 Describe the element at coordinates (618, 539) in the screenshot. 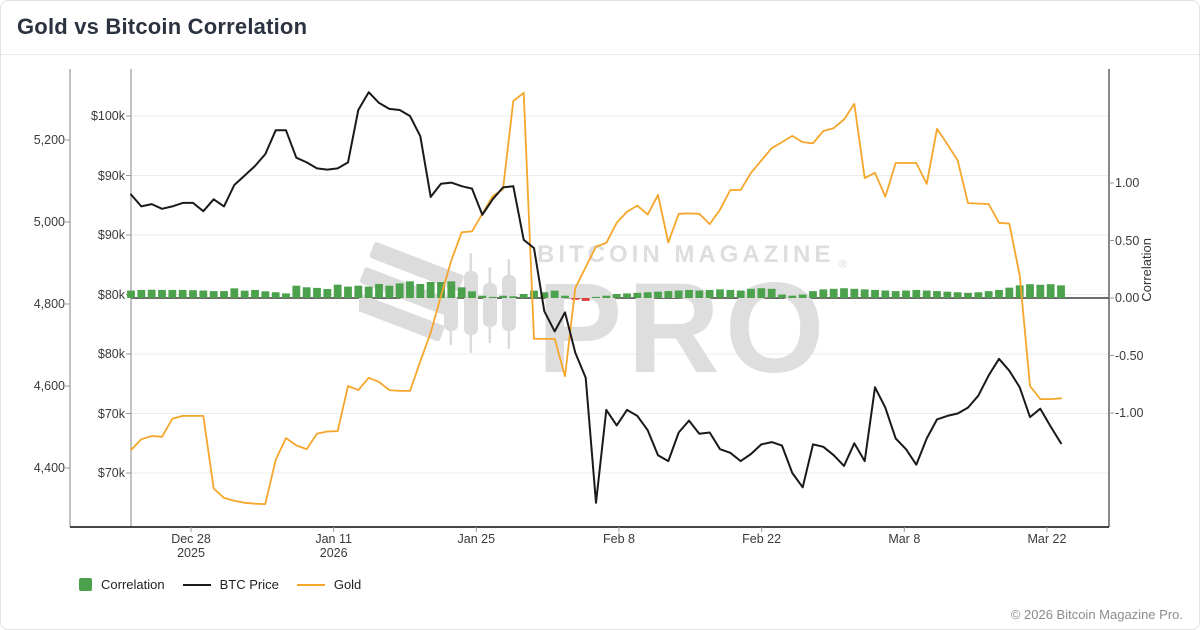

I see `x-axis-label: Feb 8` at that location.